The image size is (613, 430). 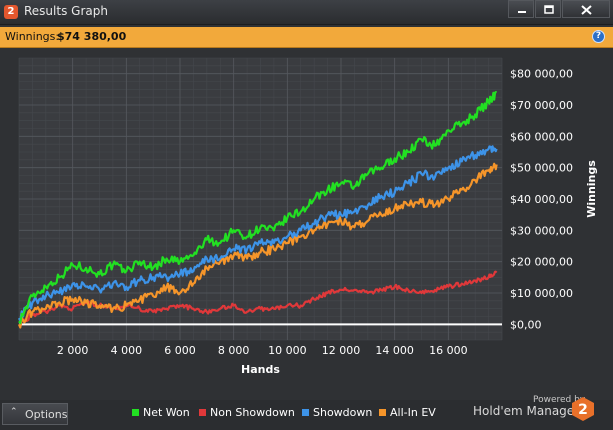 I want to click on maximize-icon, so click(x=549, y=9).